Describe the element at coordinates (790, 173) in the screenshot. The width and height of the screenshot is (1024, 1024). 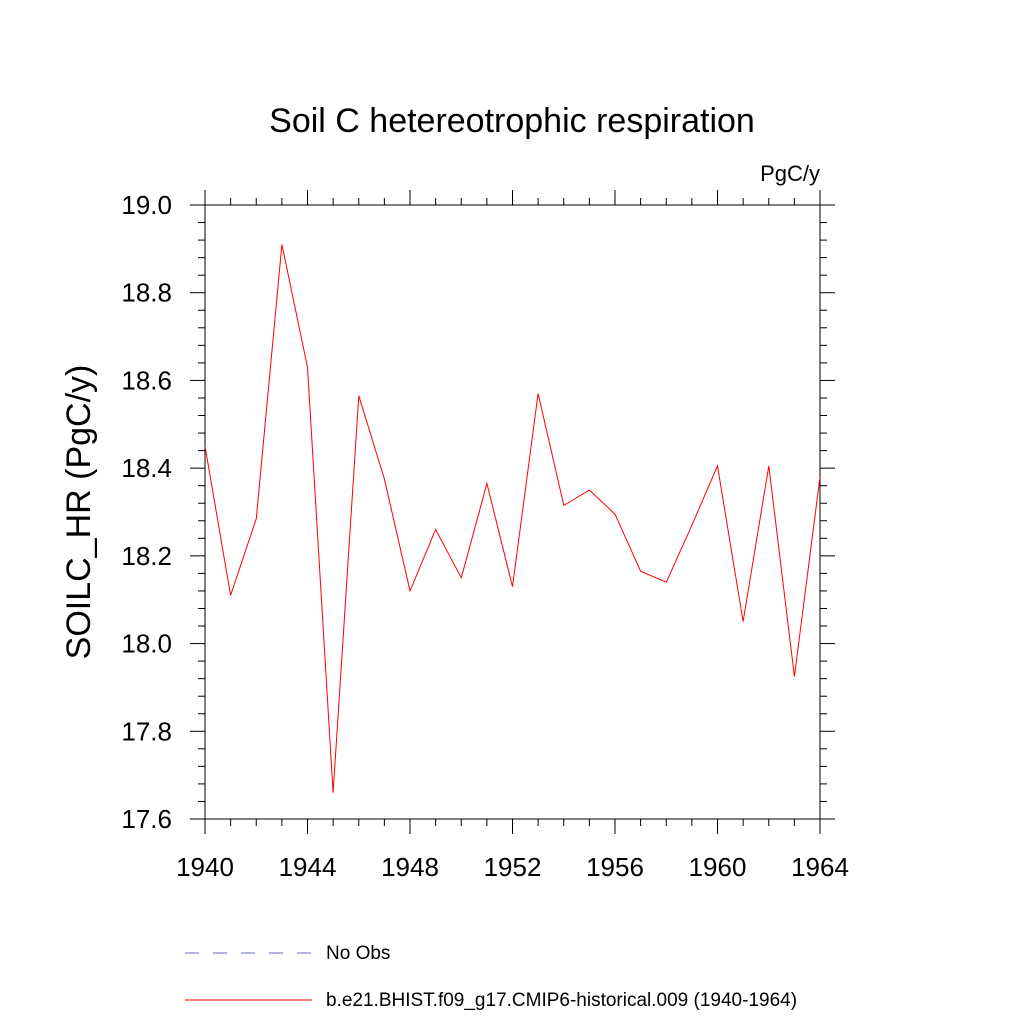
I see `units-label: PgC/y` at that location.